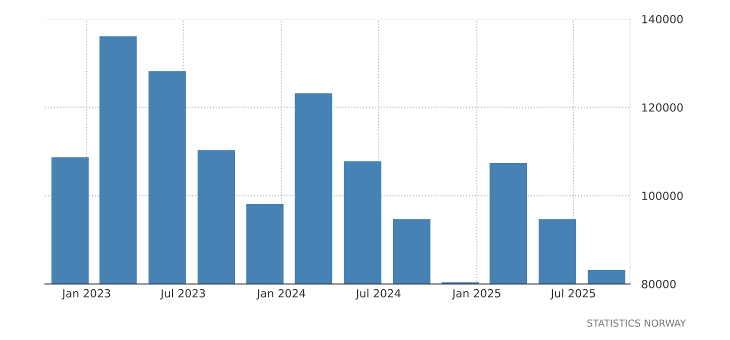  What do you see at coordinates (573, 294) in the screenshot?
I see `x-tick-label: Jul 2025` at bounding box center [573, 294].